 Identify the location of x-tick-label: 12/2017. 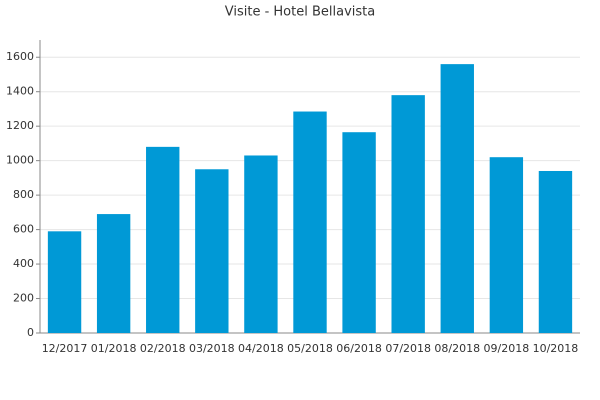
(65, 348).